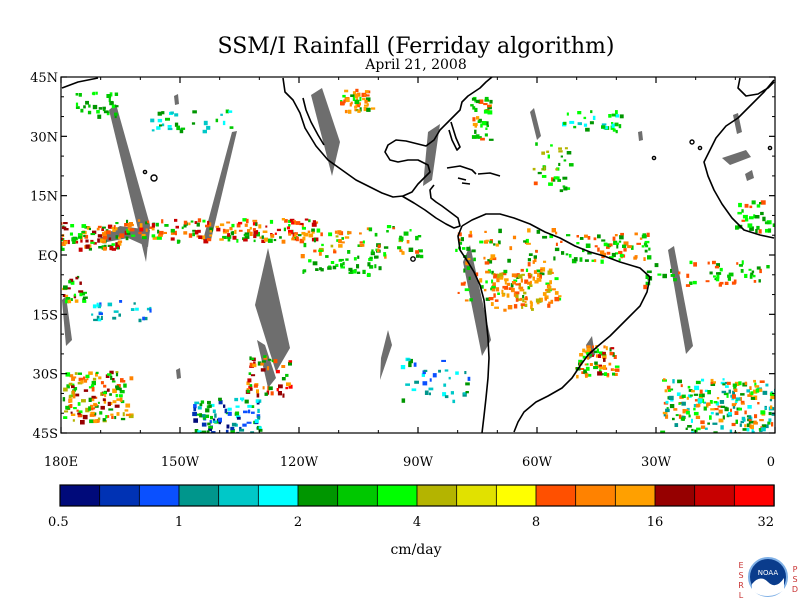 Image resolution: width=800 pixels, height=600 pixels. I want to click on no-data-swath, so click(220, 185).